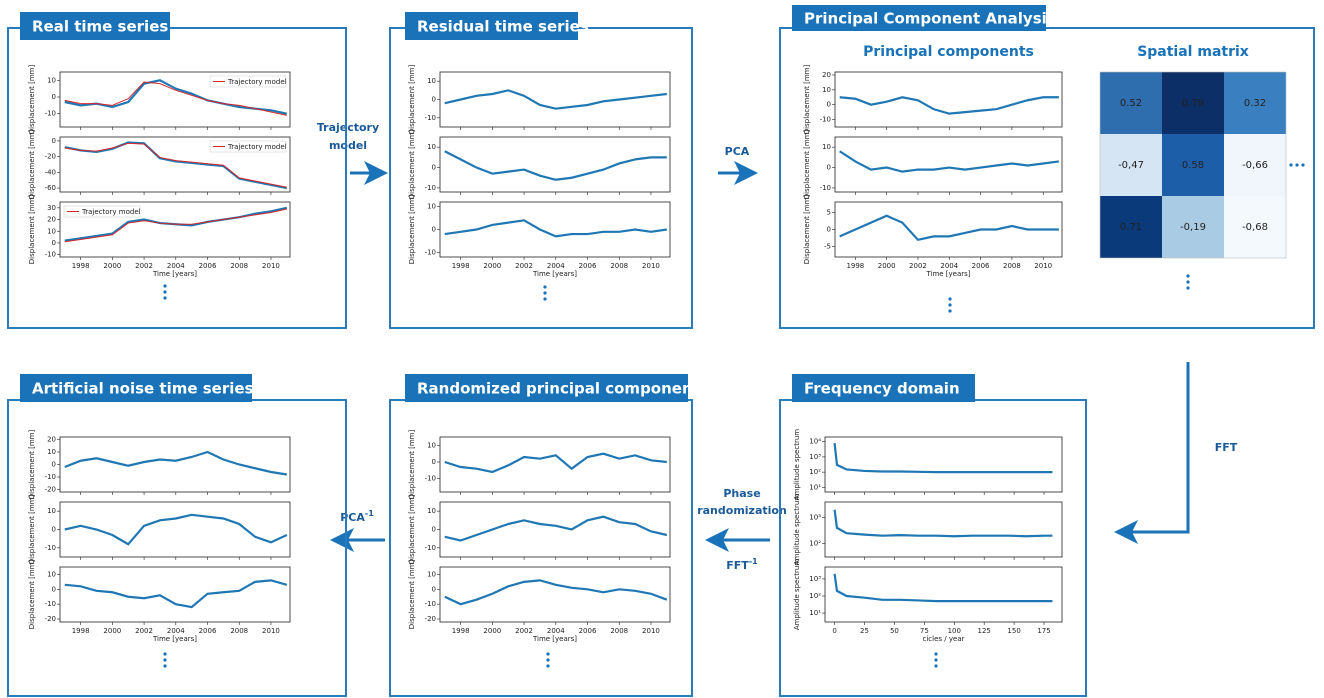 The image size is (1324, 698). What do you see at coordinates (753, 561) in the screenshot?
I see `superscript: -1` at bounding box center [753, 561].